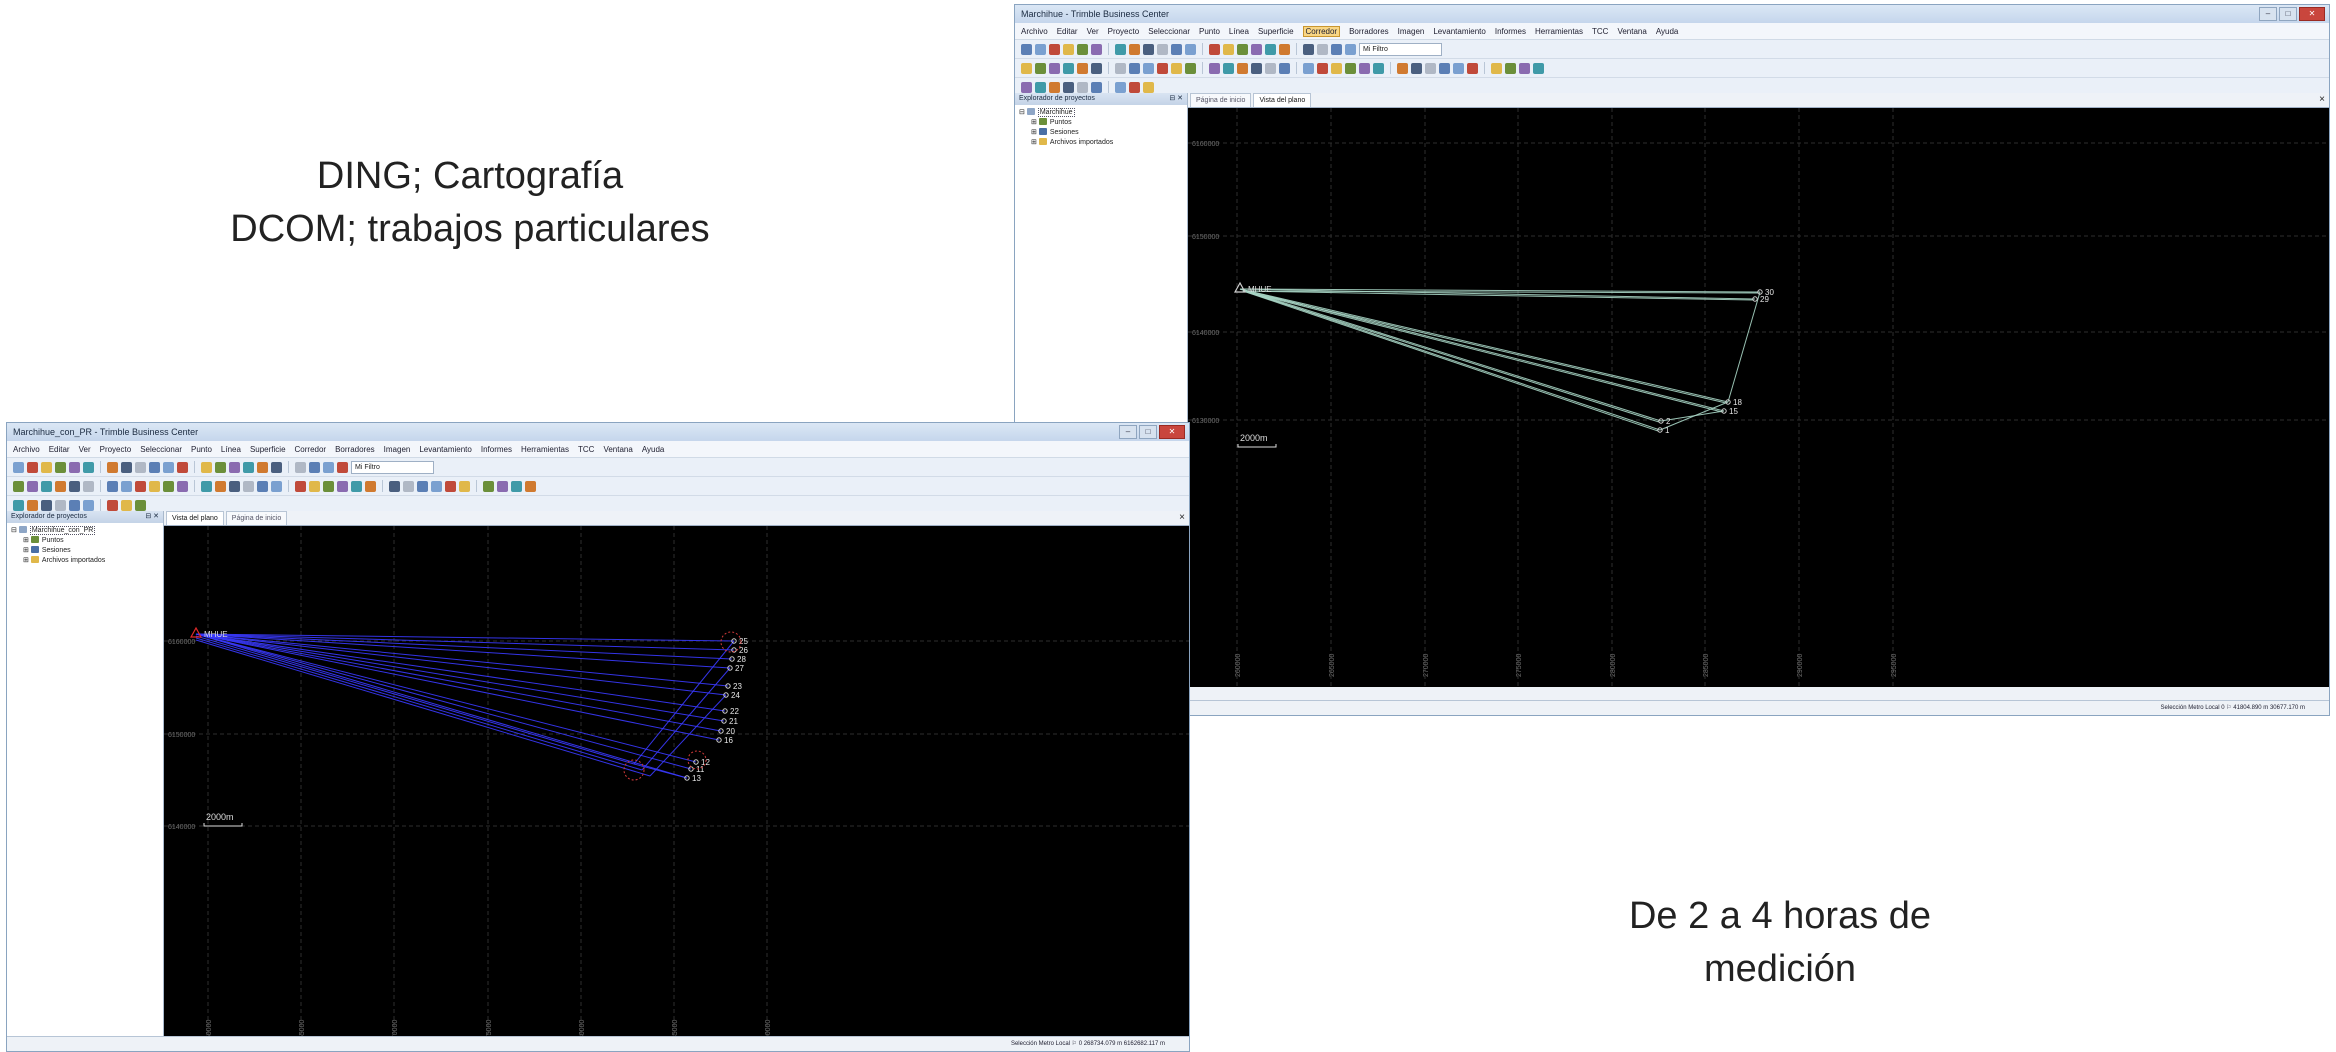 The image size is (2336, 1052). I want to click on tree-item-imported-files: ⊞ Archivos importados, so click(1072, 142).